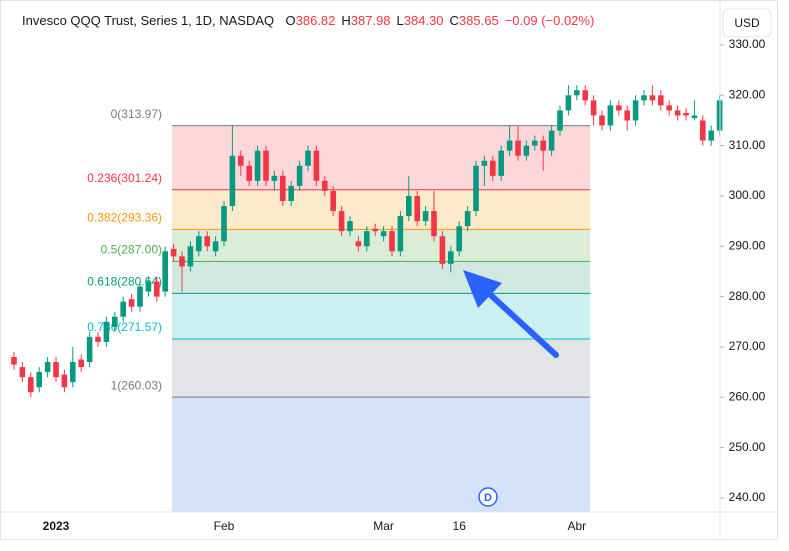 This screenshot has width=789, height=551. What do you see at coordinates (136, 114) in the screenshot?
I see `fib-label: 0(313.97)` at bounding box center [136, 114].